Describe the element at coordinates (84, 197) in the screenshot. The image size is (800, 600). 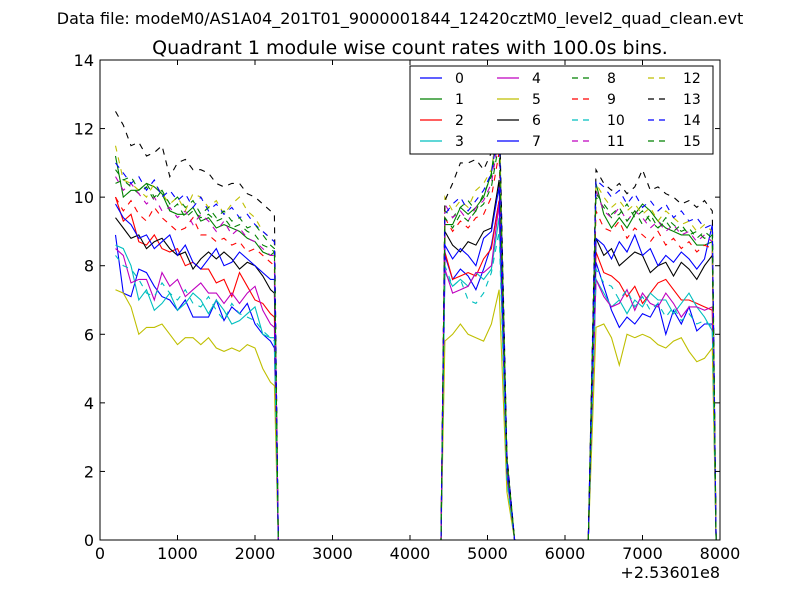
I see `y-tick-label: 10` at that location.